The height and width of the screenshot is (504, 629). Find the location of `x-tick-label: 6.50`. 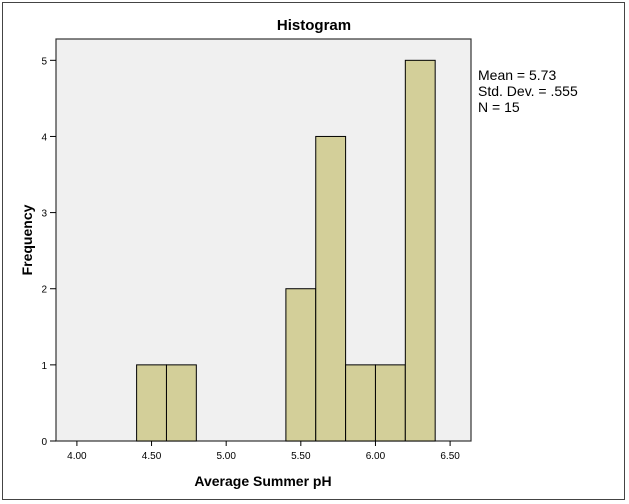

x-tick-label: 6.50 is located at coordinates (450, 456).